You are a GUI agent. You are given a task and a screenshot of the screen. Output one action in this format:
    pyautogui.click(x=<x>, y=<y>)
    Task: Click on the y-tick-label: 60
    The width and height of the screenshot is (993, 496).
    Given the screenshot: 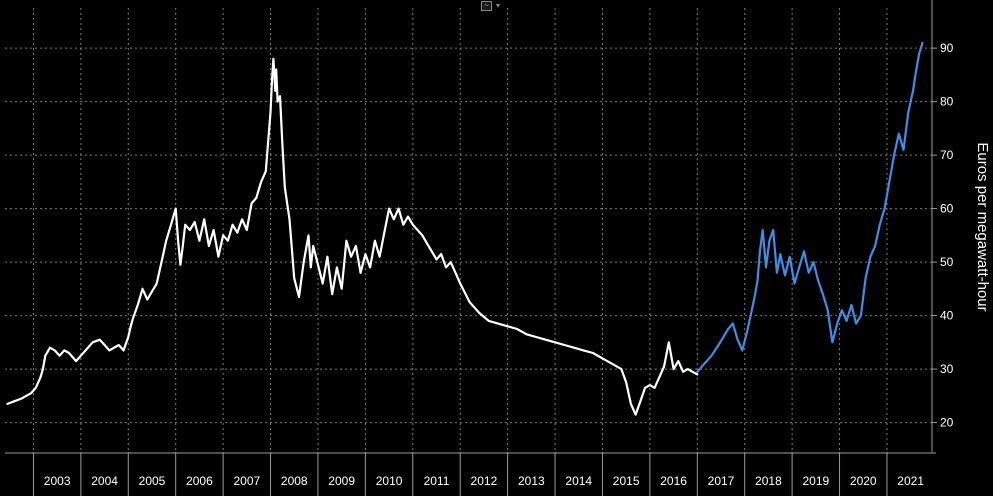 What is the action you would take?
    pyautogui.click(x=947, y=209)
    